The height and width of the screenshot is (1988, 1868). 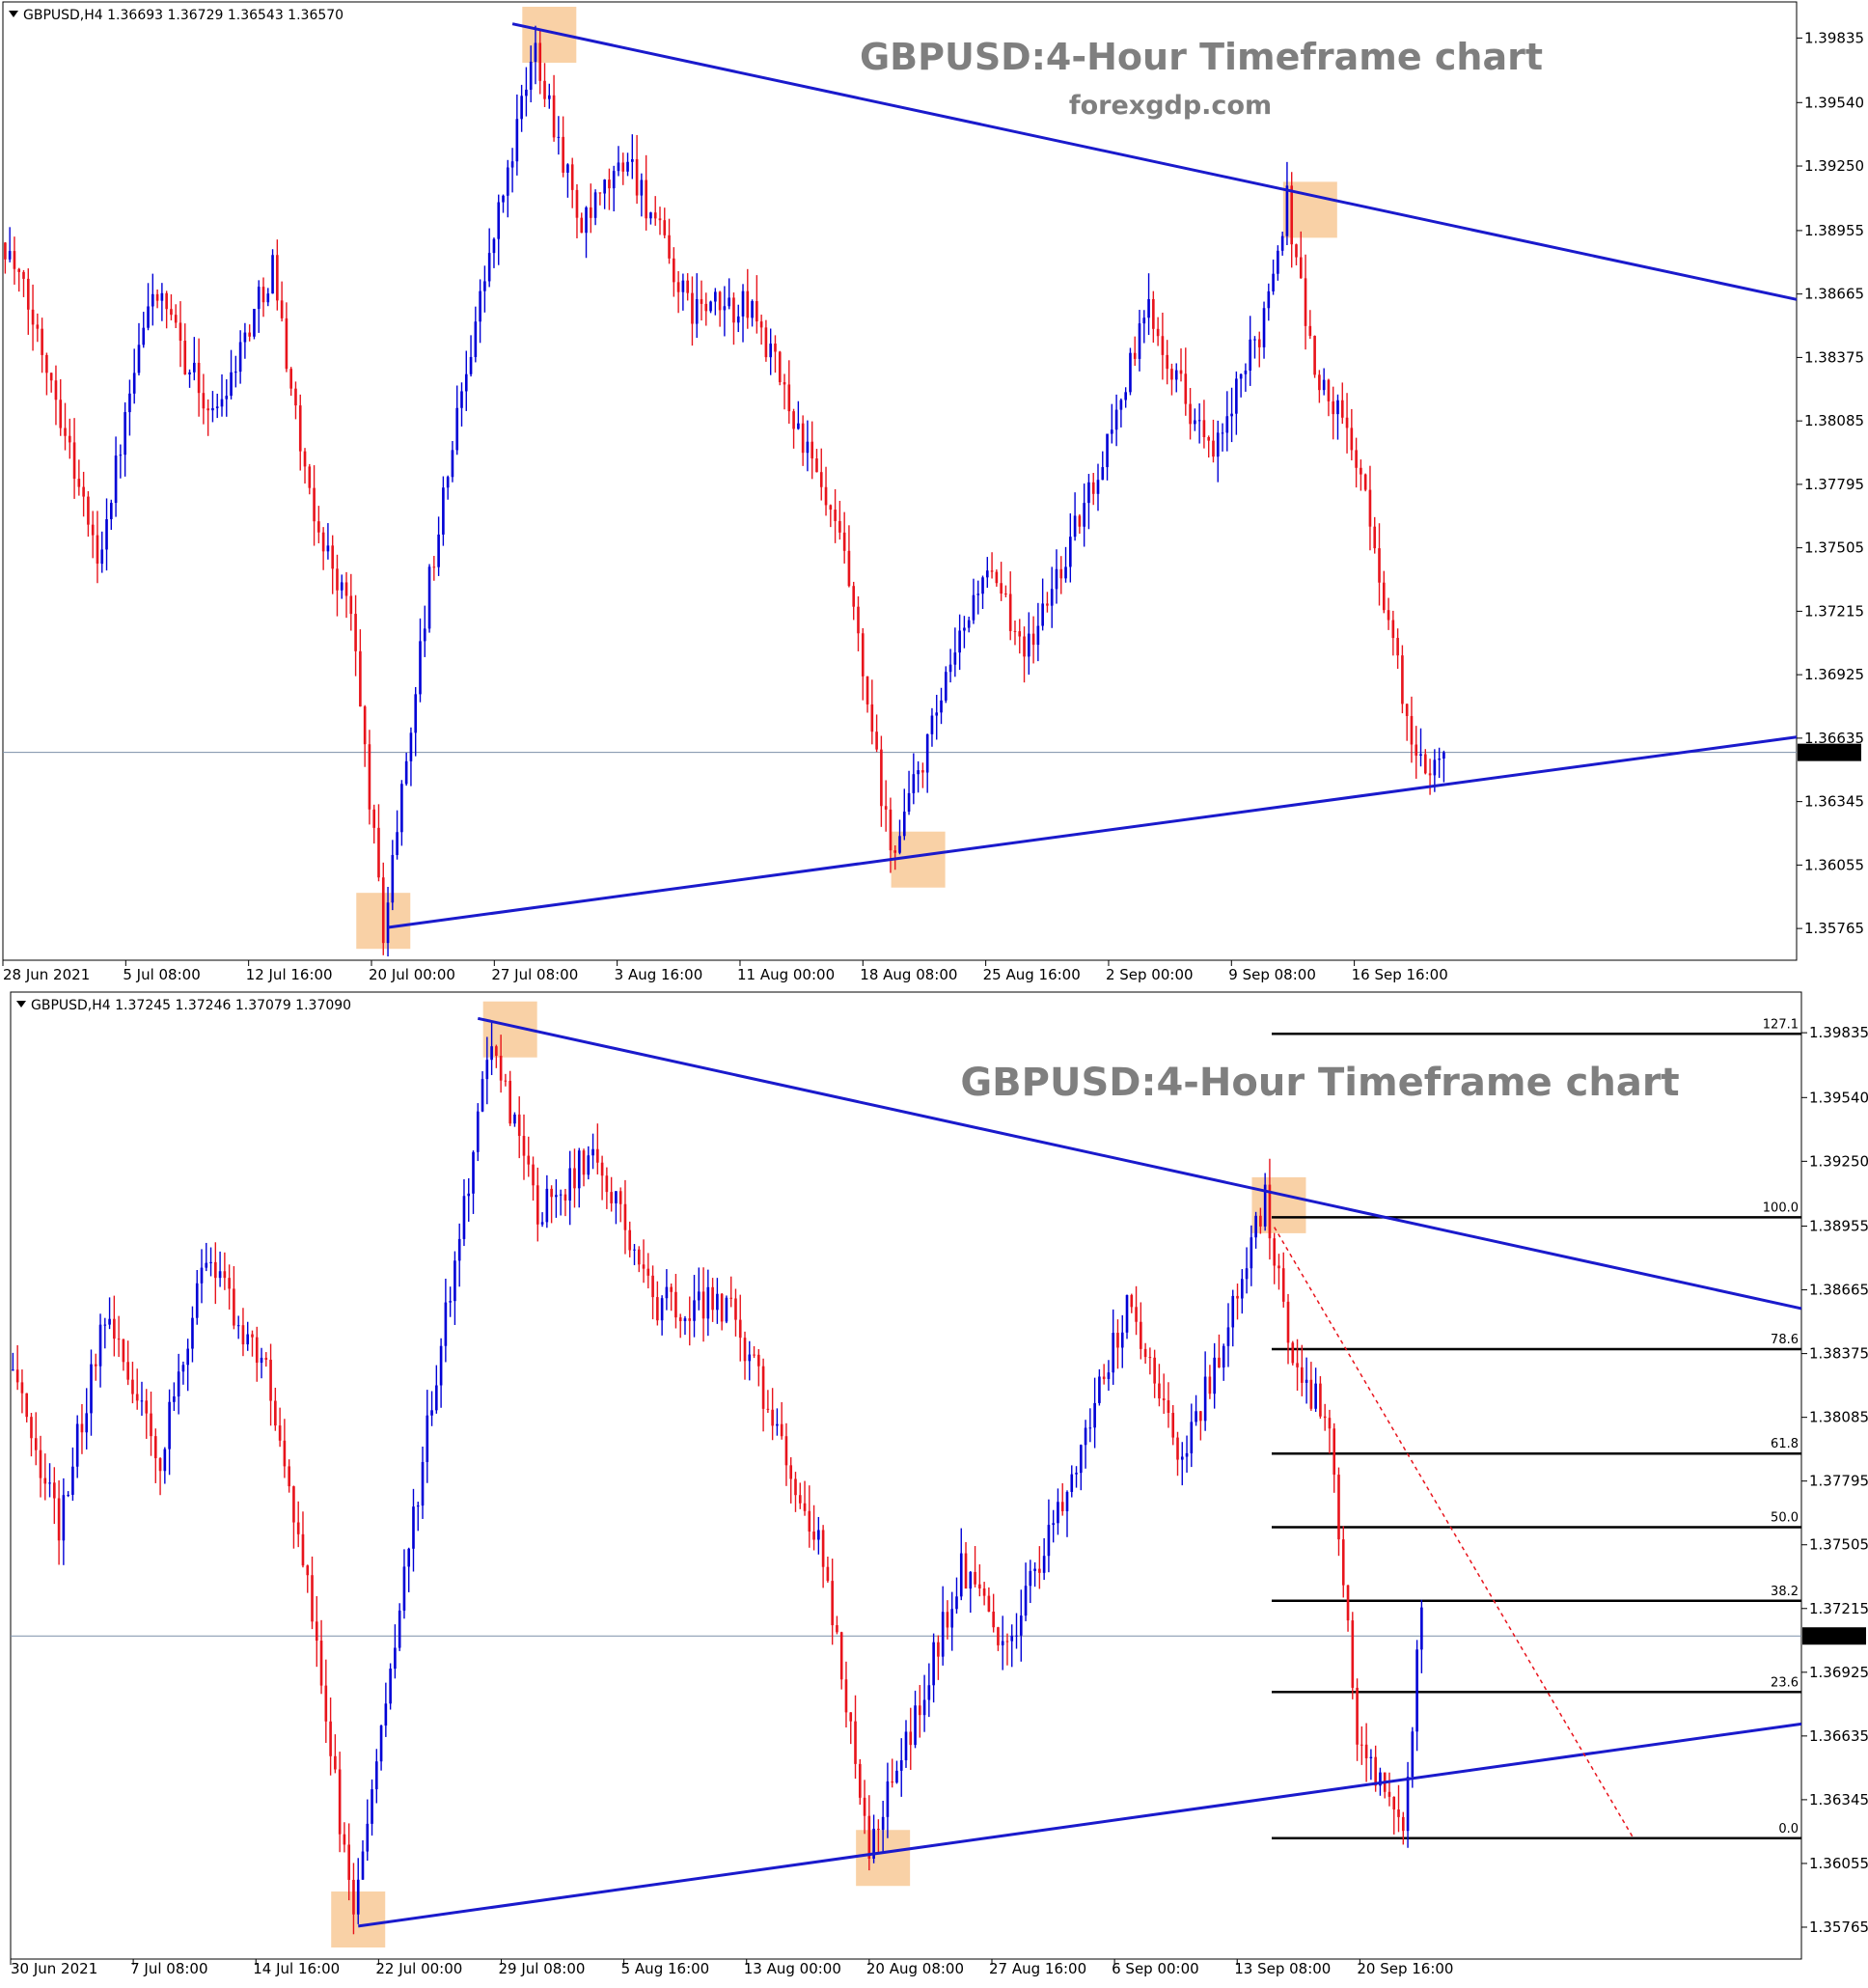 What do you see at coordinates (1832, 752) in the screenshot?
I see `current-price-label: 1.36570` at bounding box center [1832, 752].